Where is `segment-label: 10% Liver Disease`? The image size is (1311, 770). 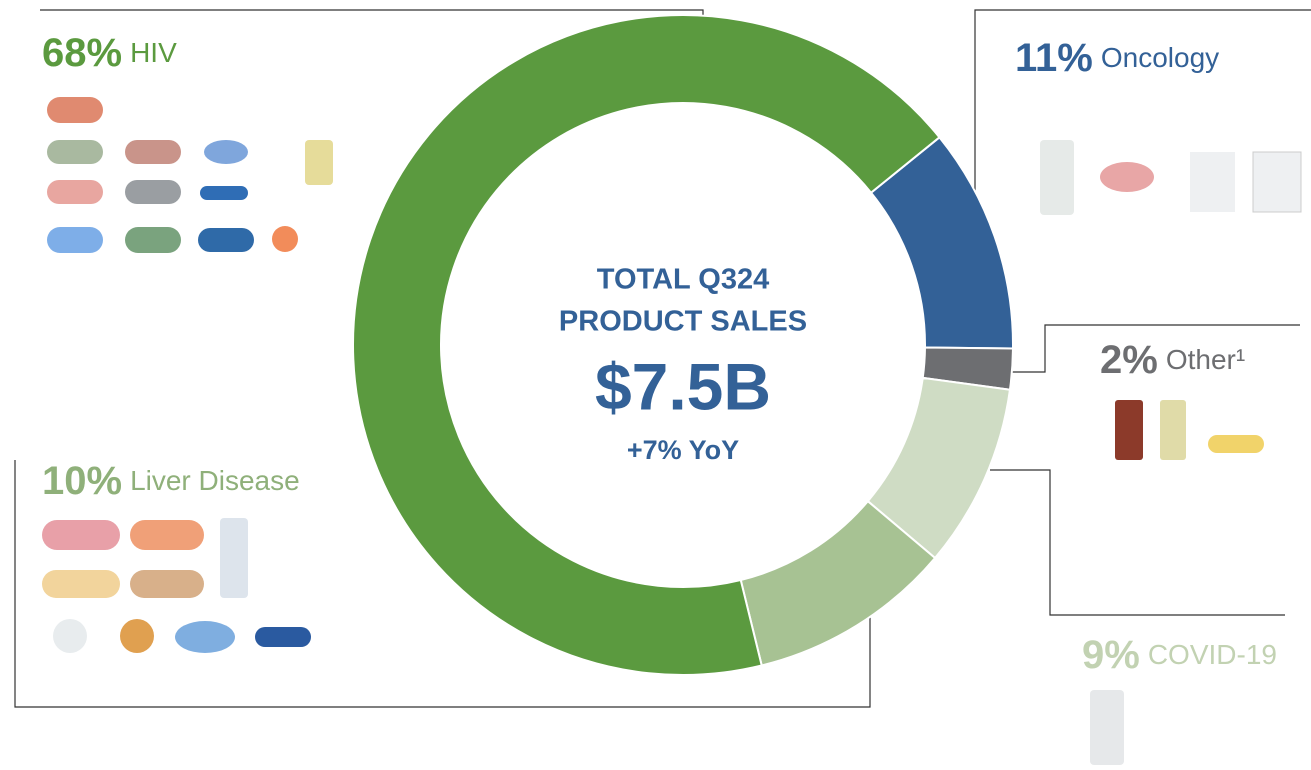
segment-label: 10% Liver Disease is located at coordinates (171, 481).